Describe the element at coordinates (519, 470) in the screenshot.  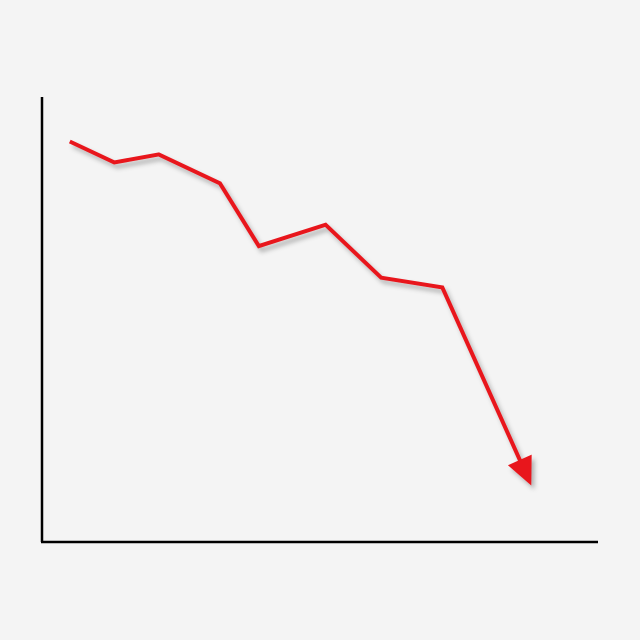
I see `arrowhead` at that location.